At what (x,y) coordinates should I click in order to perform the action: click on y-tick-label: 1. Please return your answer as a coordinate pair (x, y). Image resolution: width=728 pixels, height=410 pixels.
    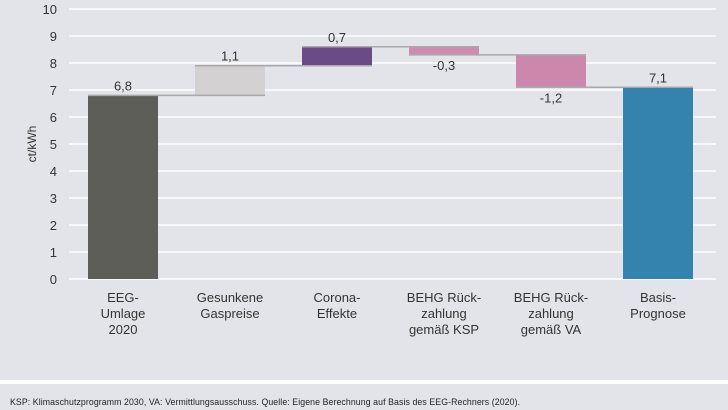
    Looking at the image, I should click on (53, 252).